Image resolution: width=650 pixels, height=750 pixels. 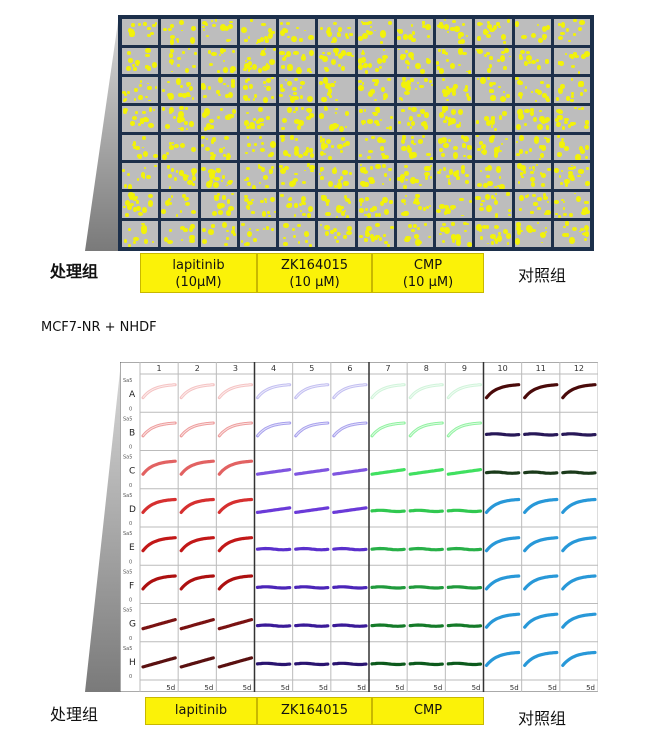 I want to click on gradient-wedge-top, so click(x=102, y=133).